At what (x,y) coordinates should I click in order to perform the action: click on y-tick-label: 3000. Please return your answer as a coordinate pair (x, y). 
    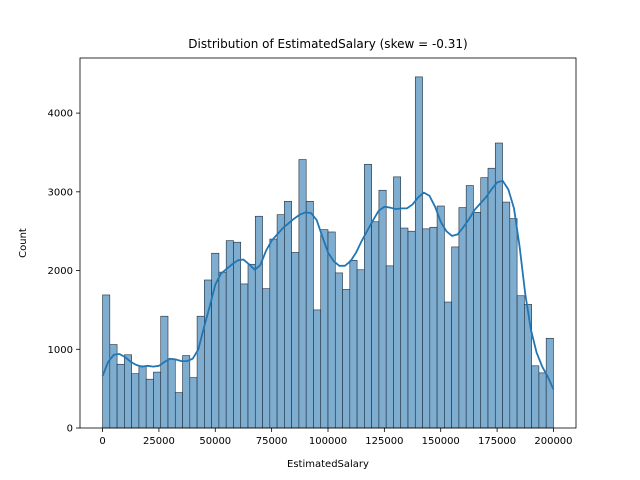
    Looking at the image, I should click on (60, 192).